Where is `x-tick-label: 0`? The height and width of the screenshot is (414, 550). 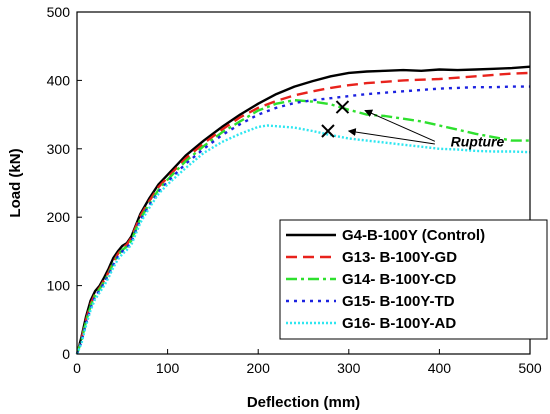 x-tick-label: 0 is located at coordinates (77, 368).